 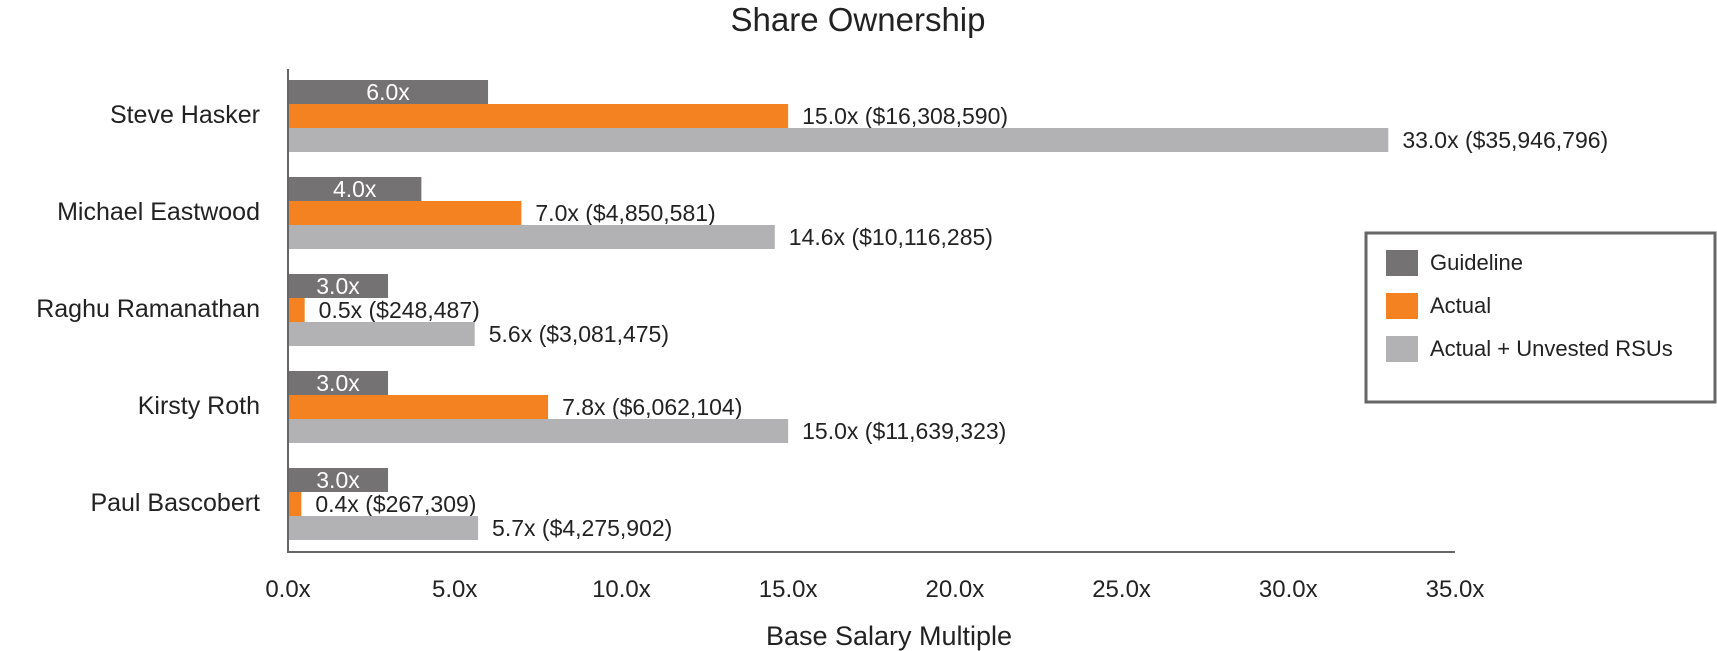 I want to click on data-label-actual-kirsty-roth: 7.8x ($6,062,104), so click(x=652, y=407).